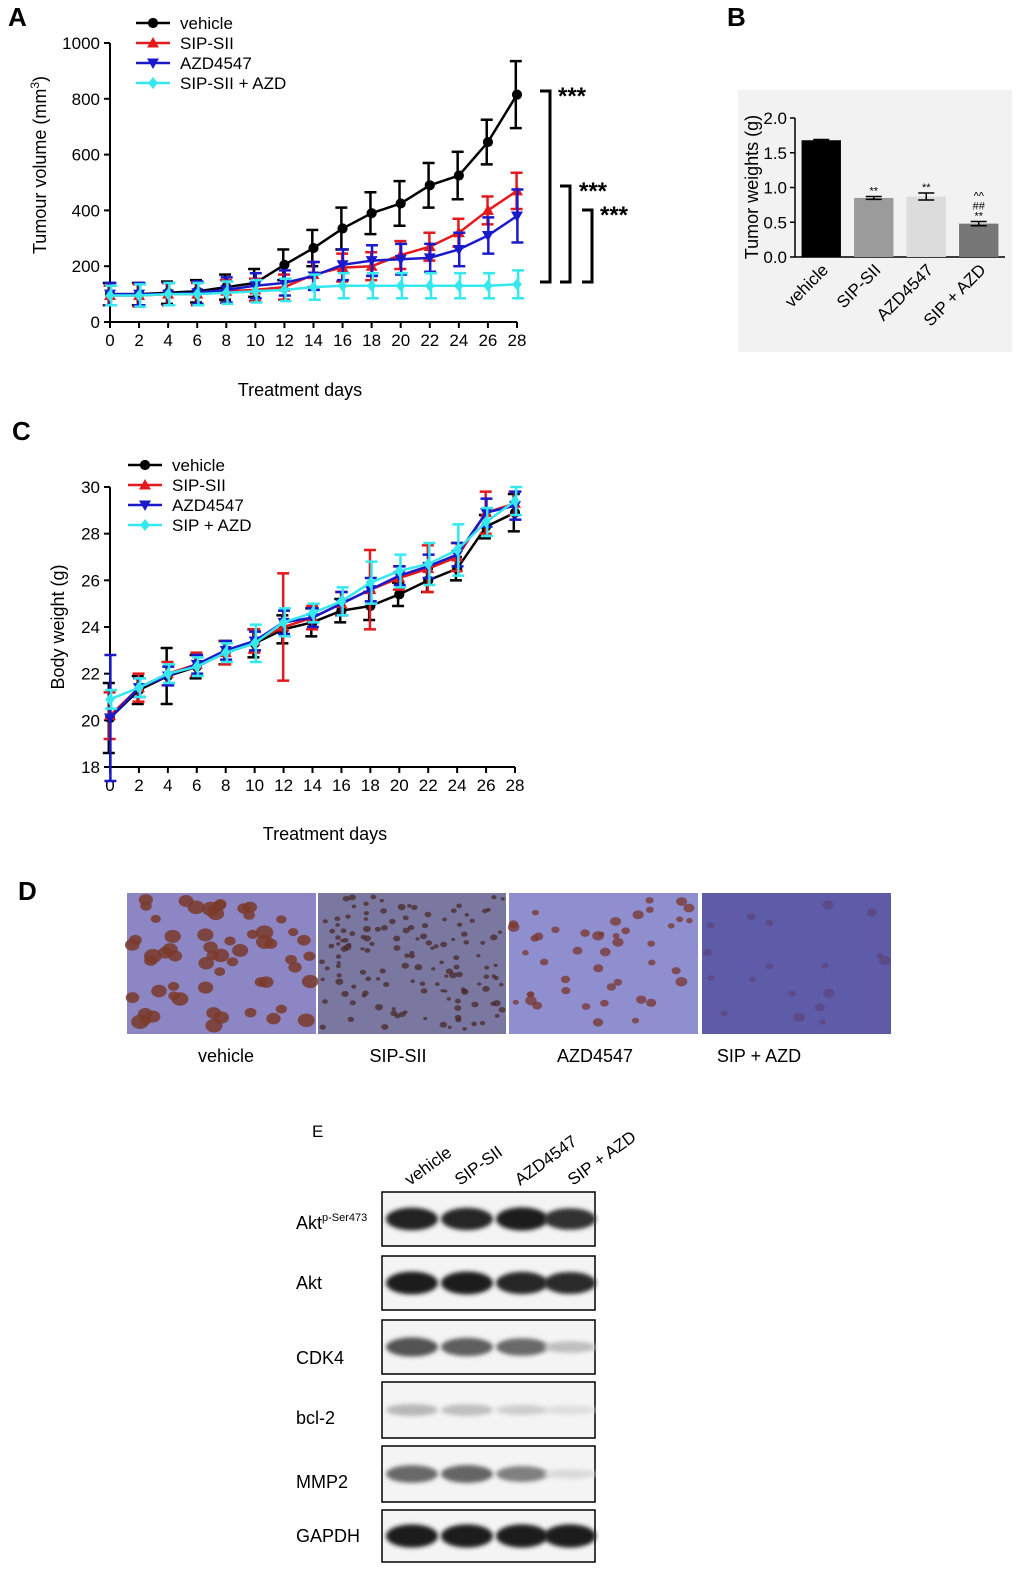 The image size is (1020, 1570). I want to click on y-tick-label: 30, so click(90, 487).